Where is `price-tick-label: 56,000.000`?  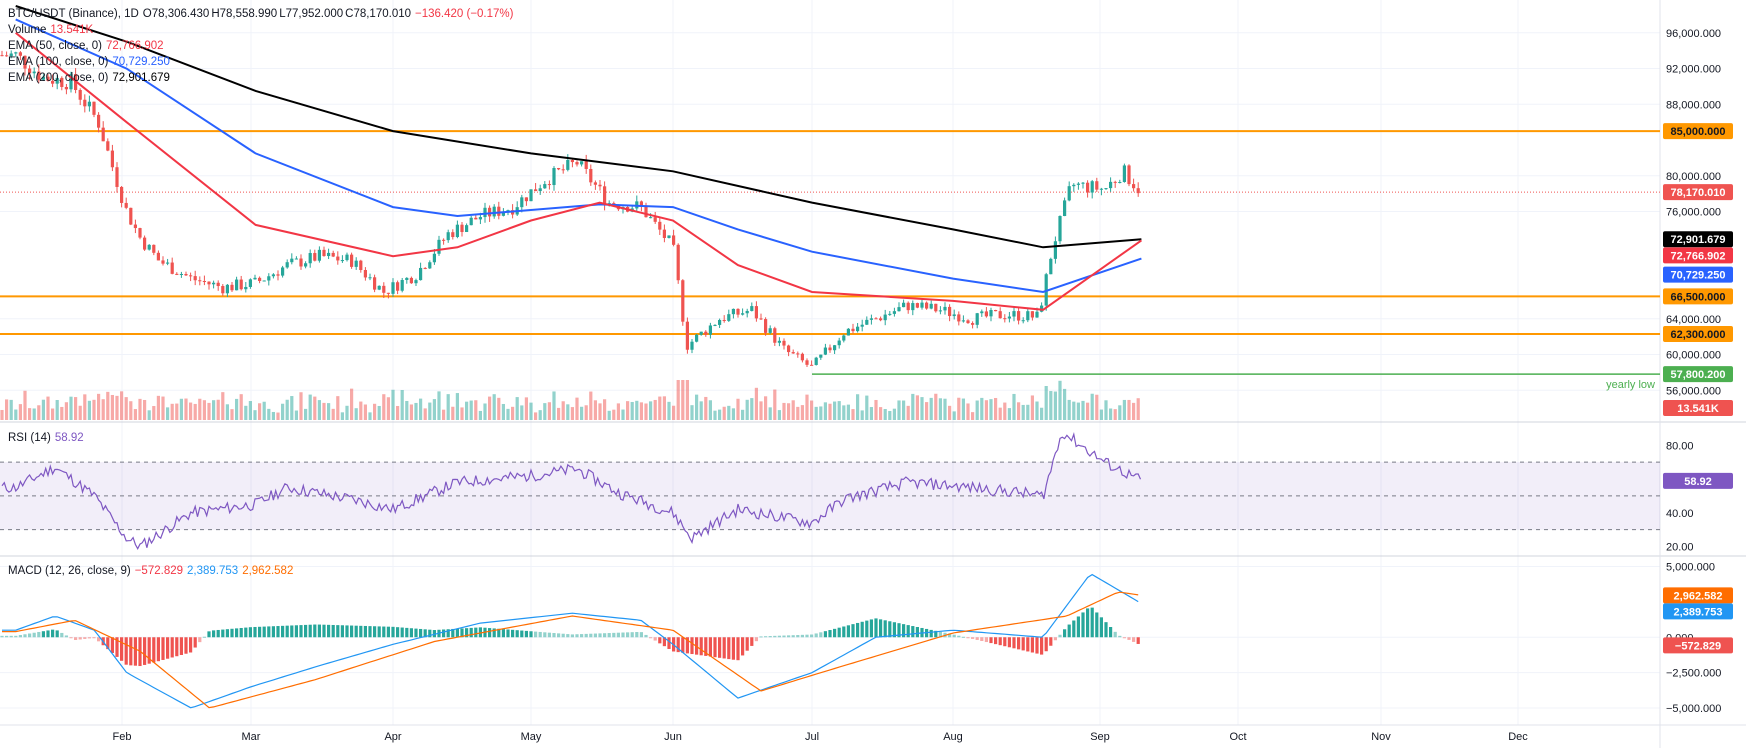 price-tick-label: 56,000.000 is located at coordinates (1693, 391).